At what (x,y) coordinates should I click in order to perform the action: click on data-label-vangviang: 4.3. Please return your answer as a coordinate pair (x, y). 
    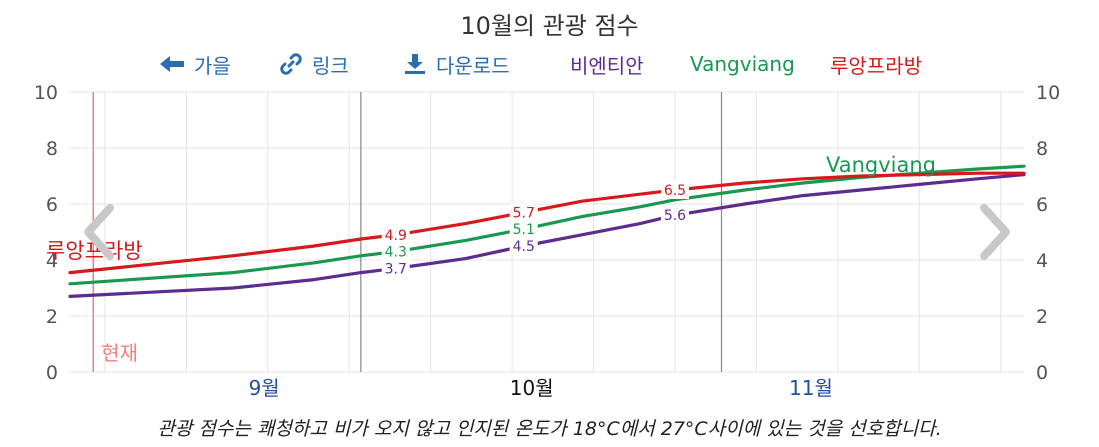
    Looking at the image, I should click on (396, 253).